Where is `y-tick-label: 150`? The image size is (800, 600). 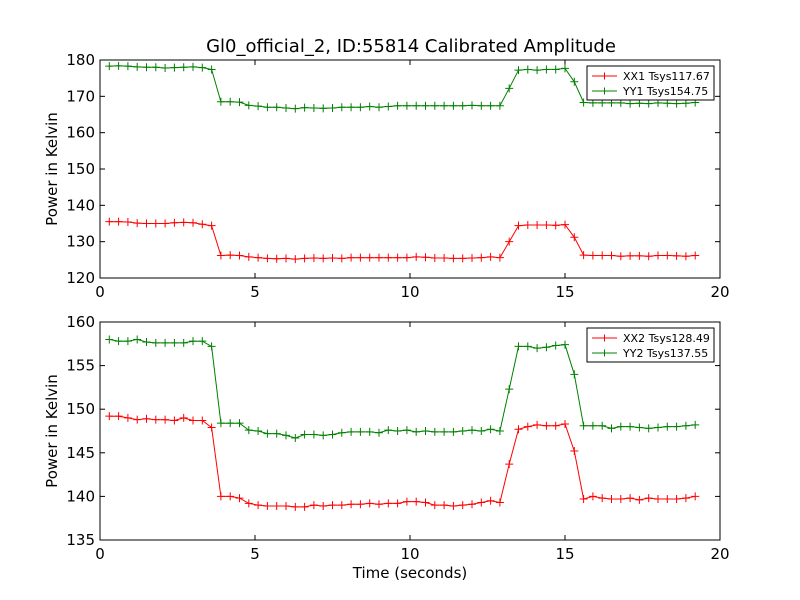
y-tick-label: 150 is located at coordinates (80, 409).